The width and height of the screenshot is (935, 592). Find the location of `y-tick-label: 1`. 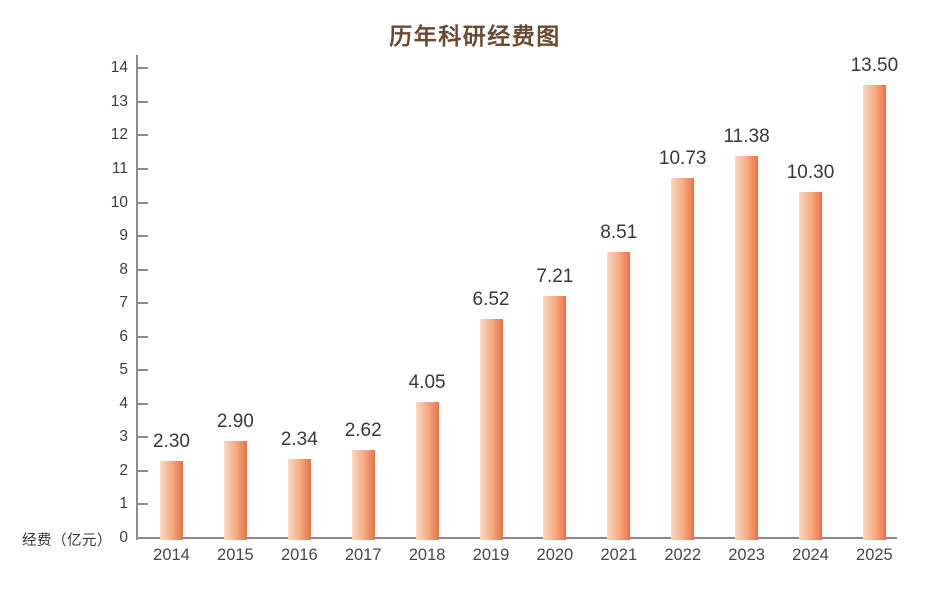

y-tick-label: 1 is located at coordinates (123, 504).